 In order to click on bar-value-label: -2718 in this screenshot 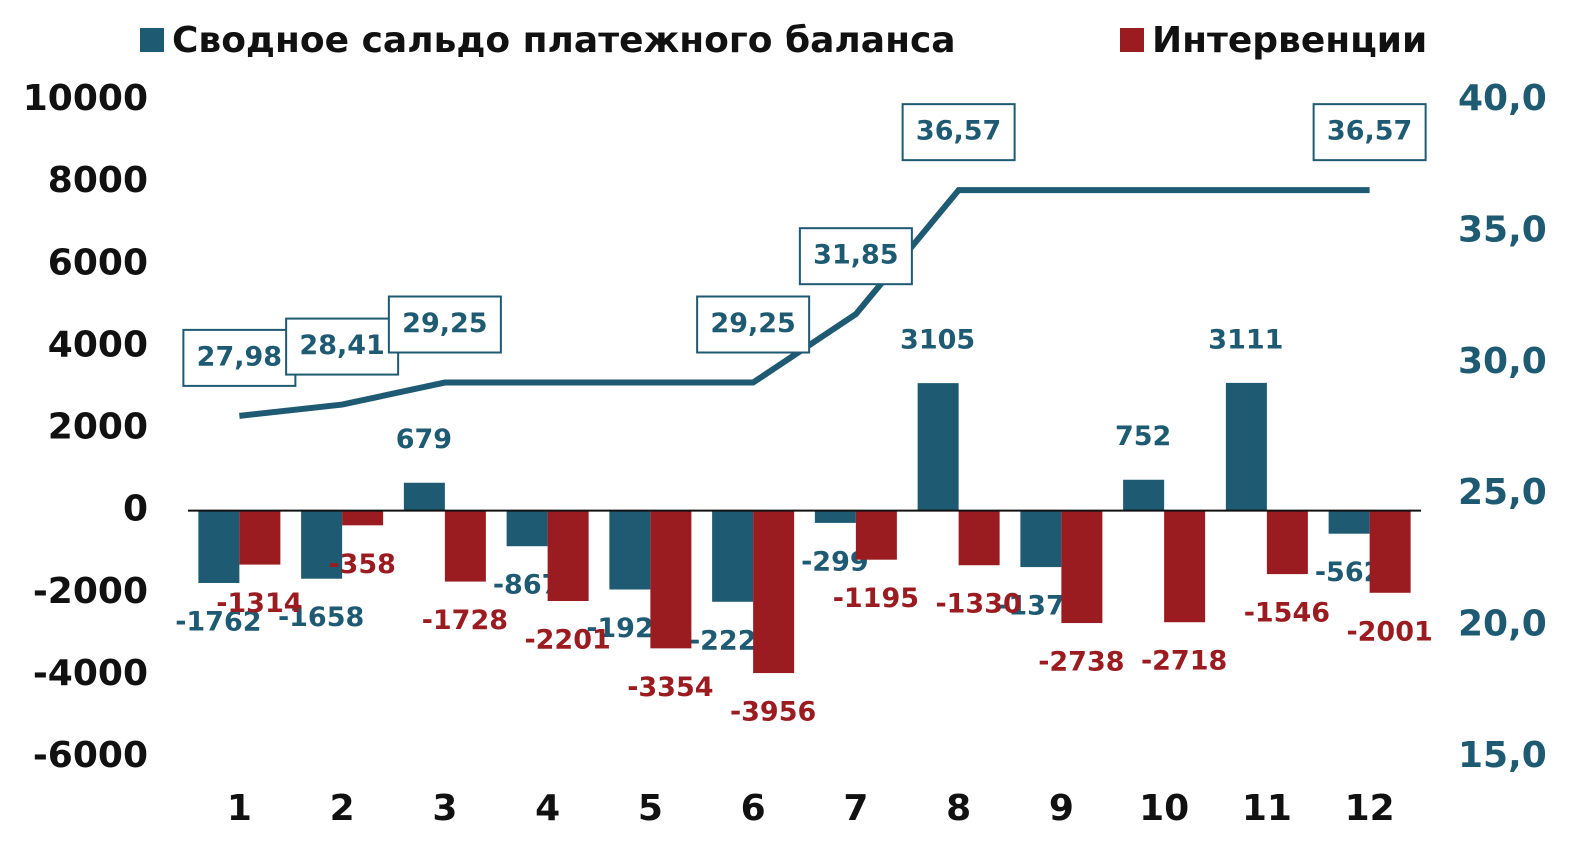, I will do `click(1184, 661)`.